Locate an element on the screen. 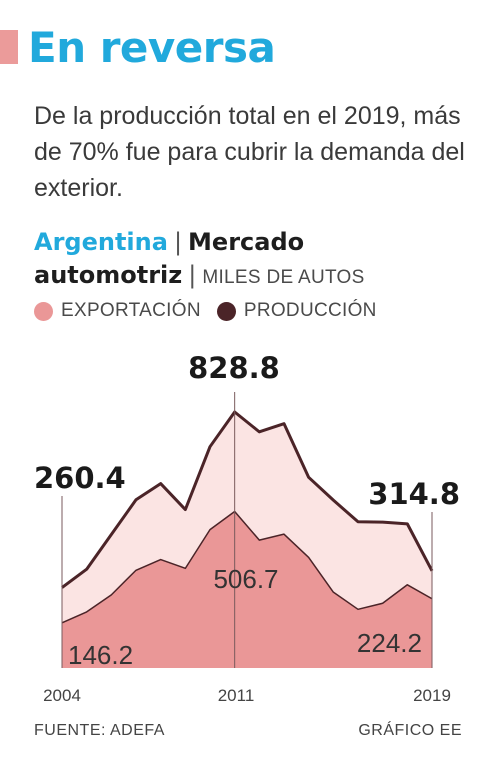 Image resolution: width=496 pixels, height=768 pixels. legend-item-produccion: PRODUCCIÓN is located at coordinates (296, 311).